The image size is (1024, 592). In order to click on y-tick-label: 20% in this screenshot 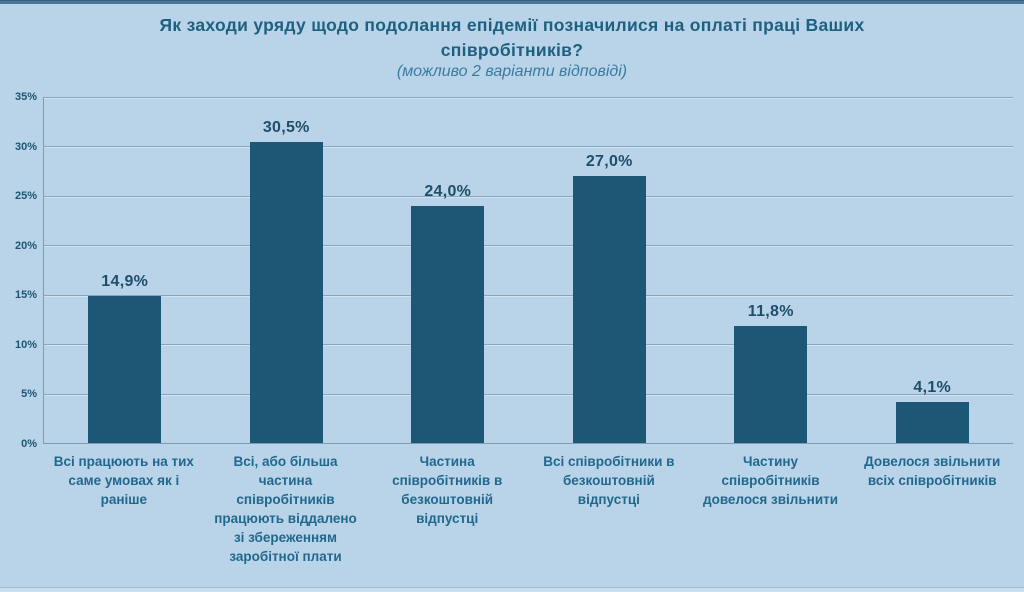, I will do `click(25, 245)`.